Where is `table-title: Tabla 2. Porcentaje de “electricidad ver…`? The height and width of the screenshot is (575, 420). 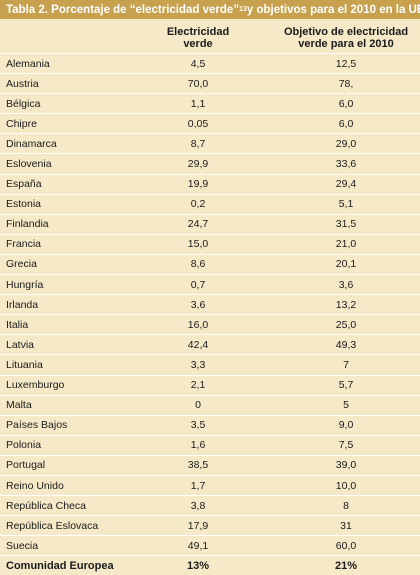
table-title: Tabla 2. Porcentaje de “electricidad ver… is located at coordinates (210, 9).